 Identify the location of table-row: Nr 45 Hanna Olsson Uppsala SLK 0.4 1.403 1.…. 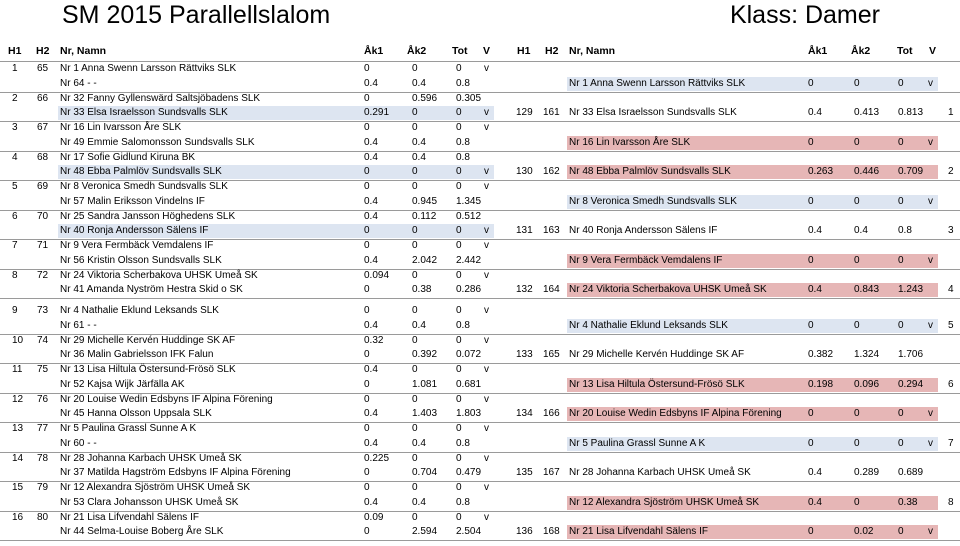
(480, 414).